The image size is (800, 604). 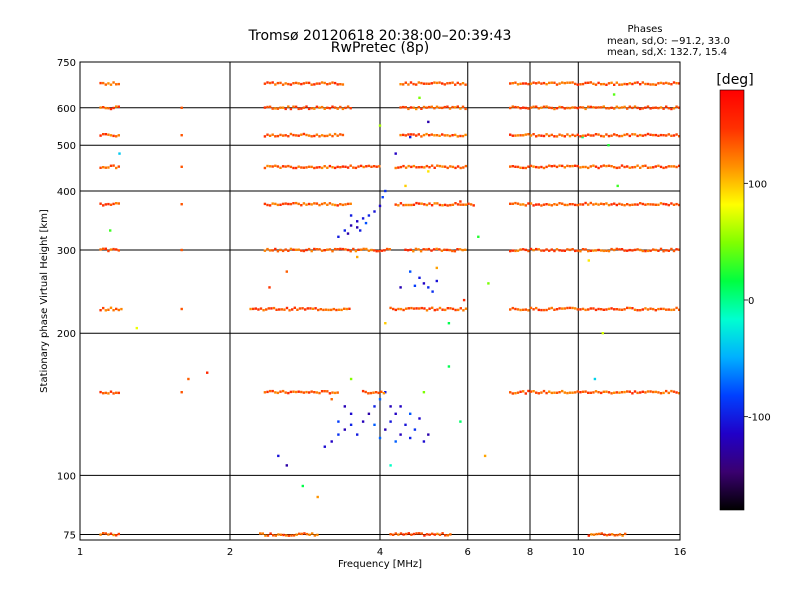 I want to click on colorbar-tick-label: -100, so click(x=759, y=418).